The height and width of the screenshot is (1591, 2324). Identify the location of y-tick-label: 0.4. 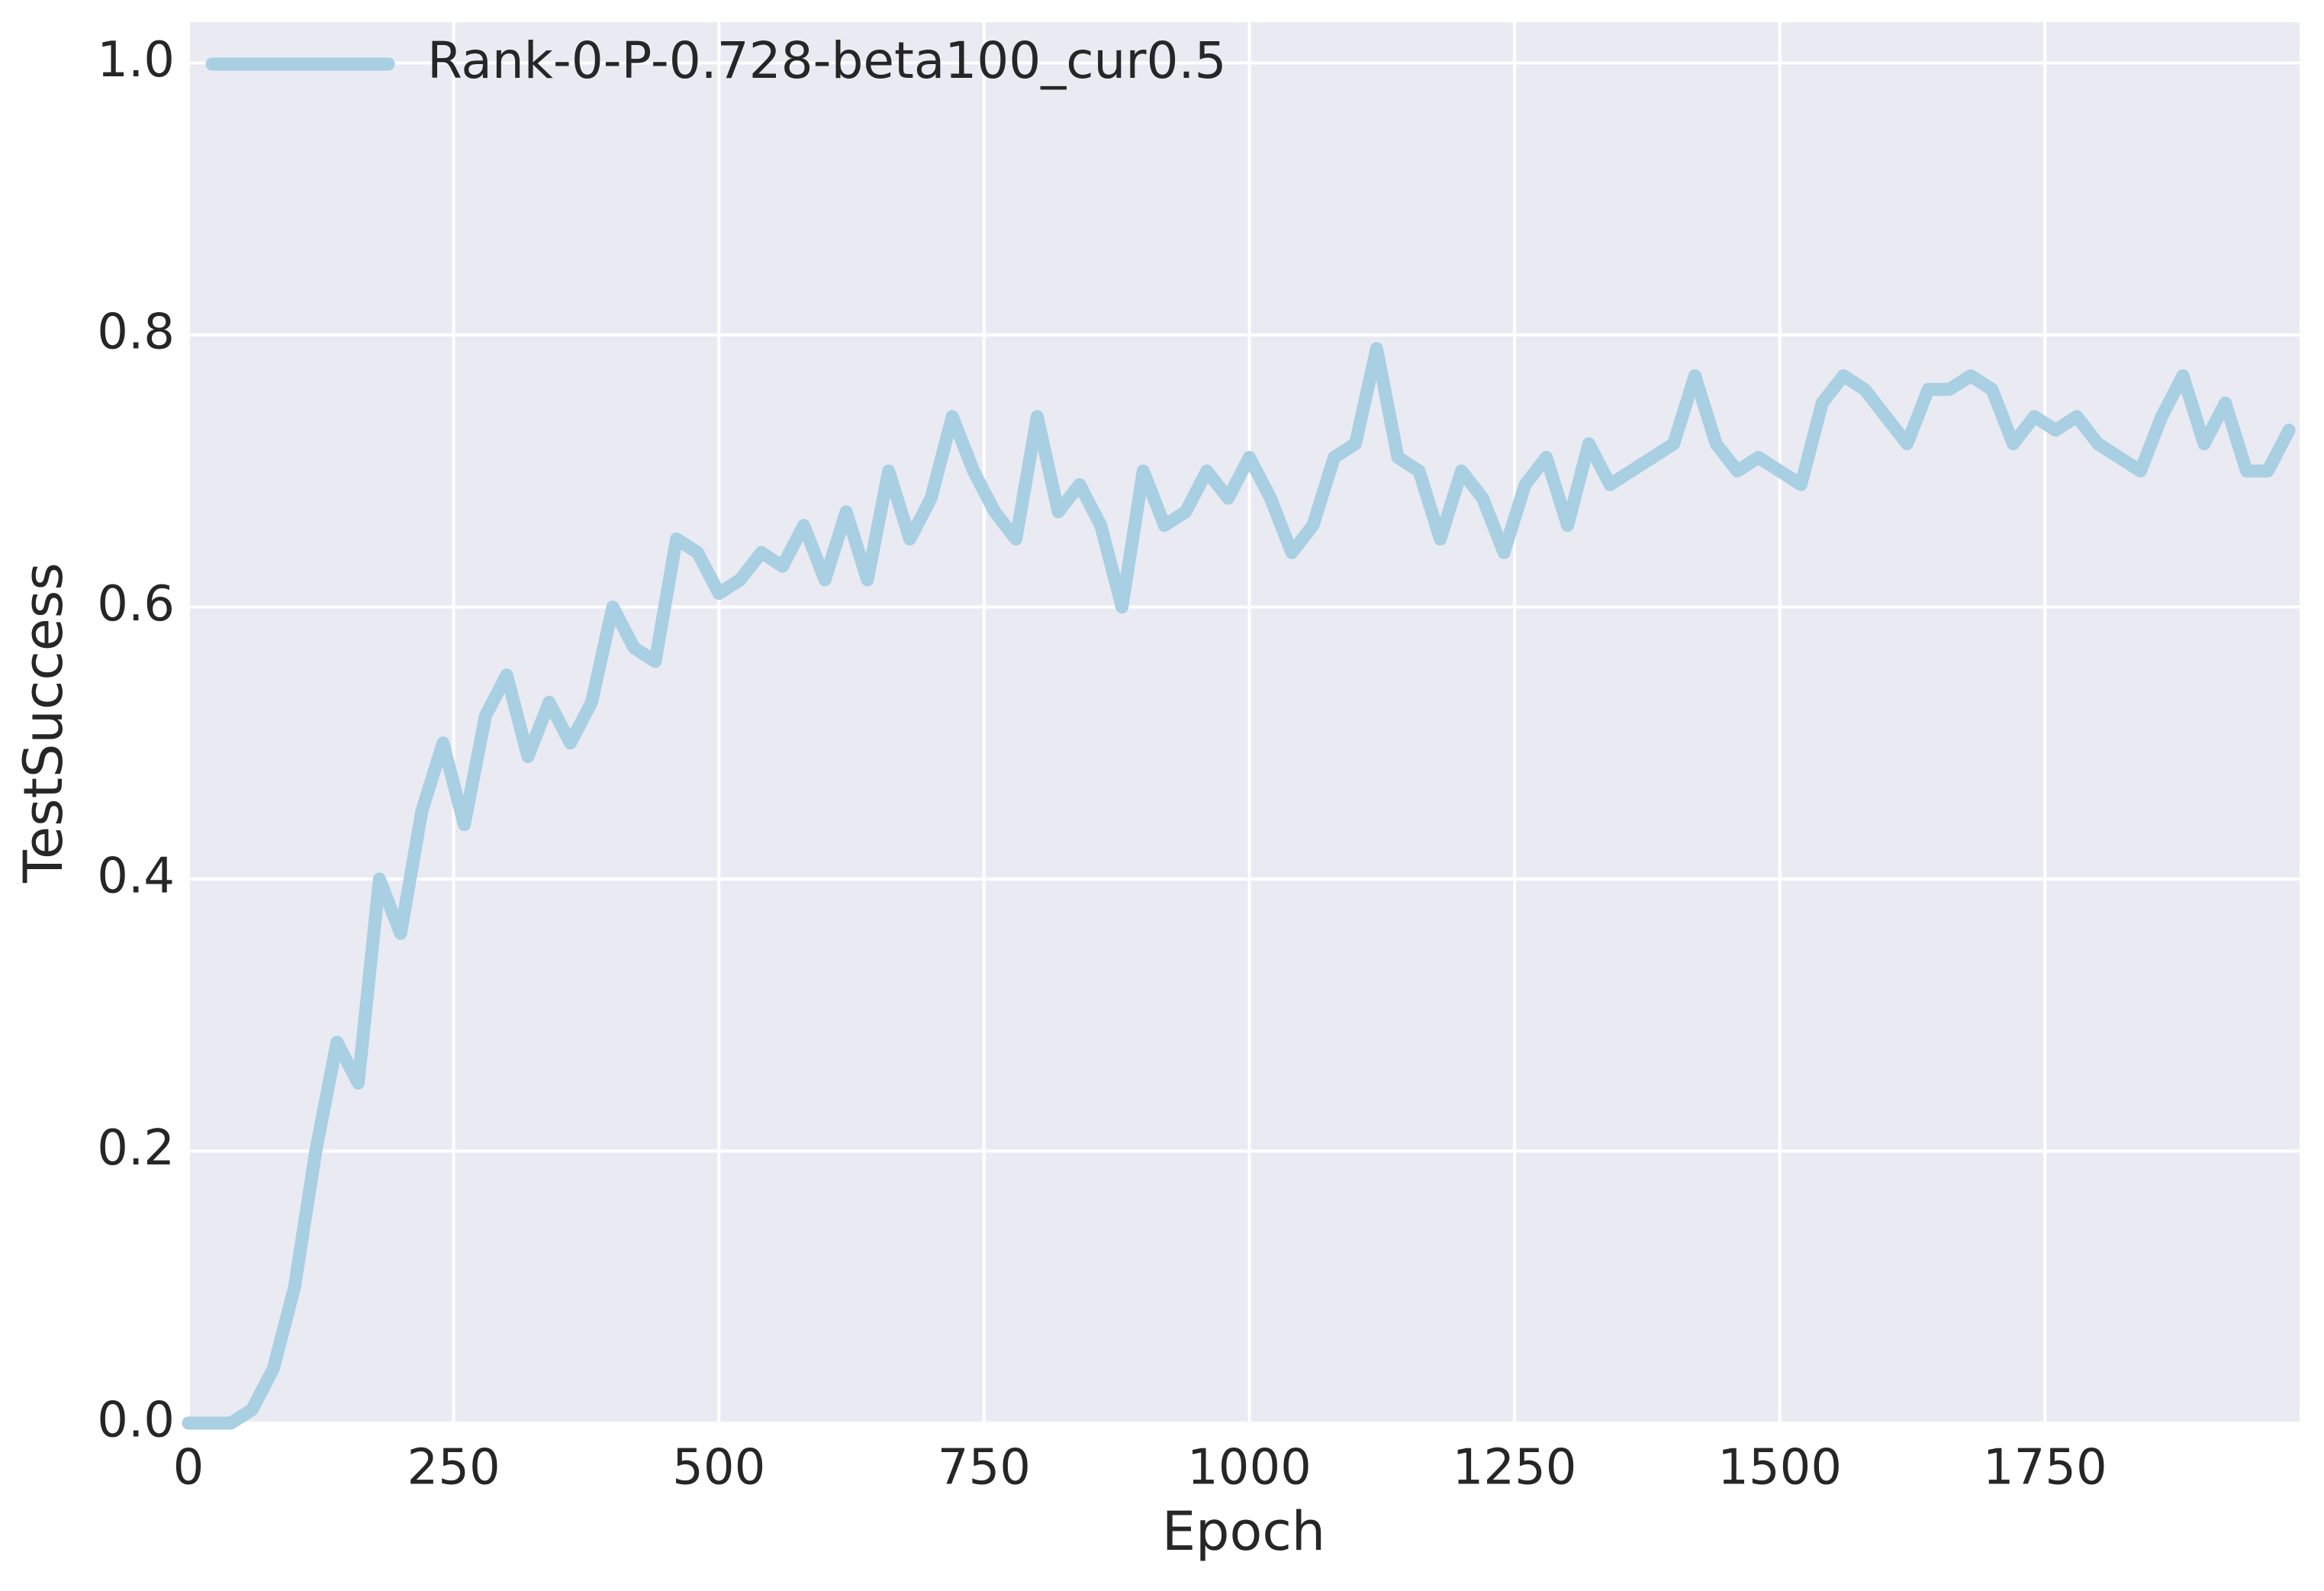
(136, 877).